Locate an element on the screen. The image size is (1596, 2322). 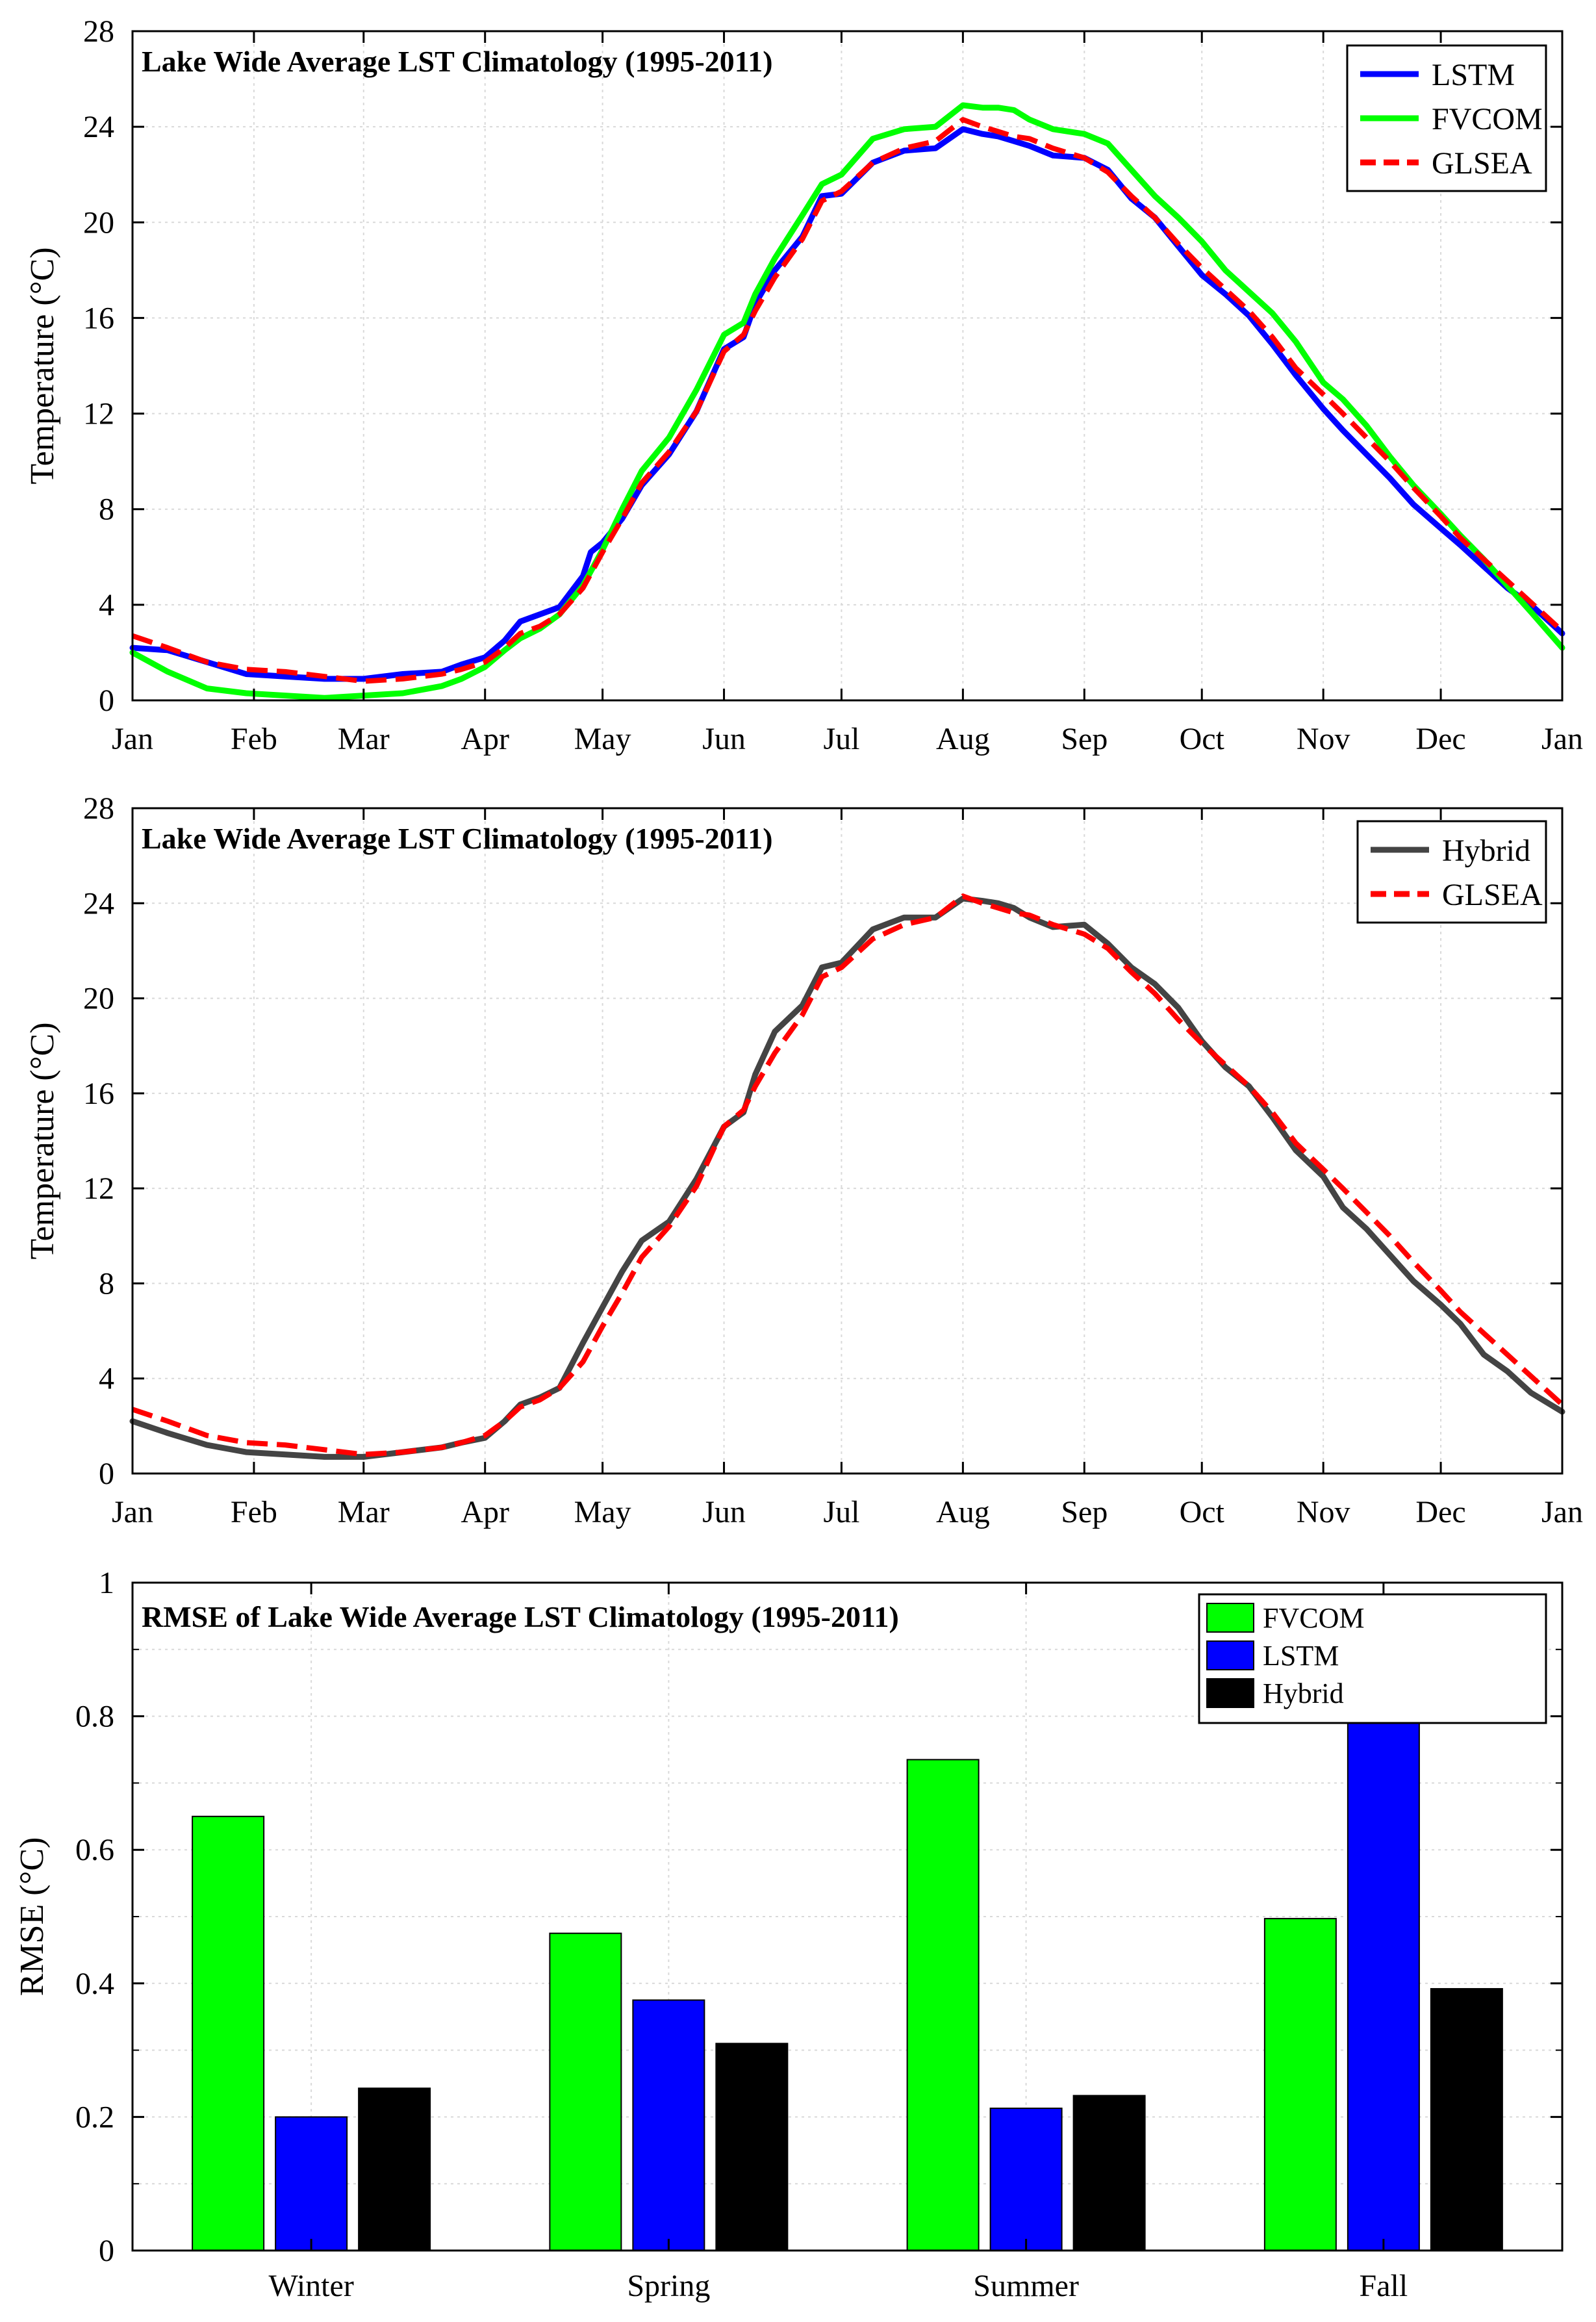
bar-spring-fvcom is located at coordinates (585, 2091).